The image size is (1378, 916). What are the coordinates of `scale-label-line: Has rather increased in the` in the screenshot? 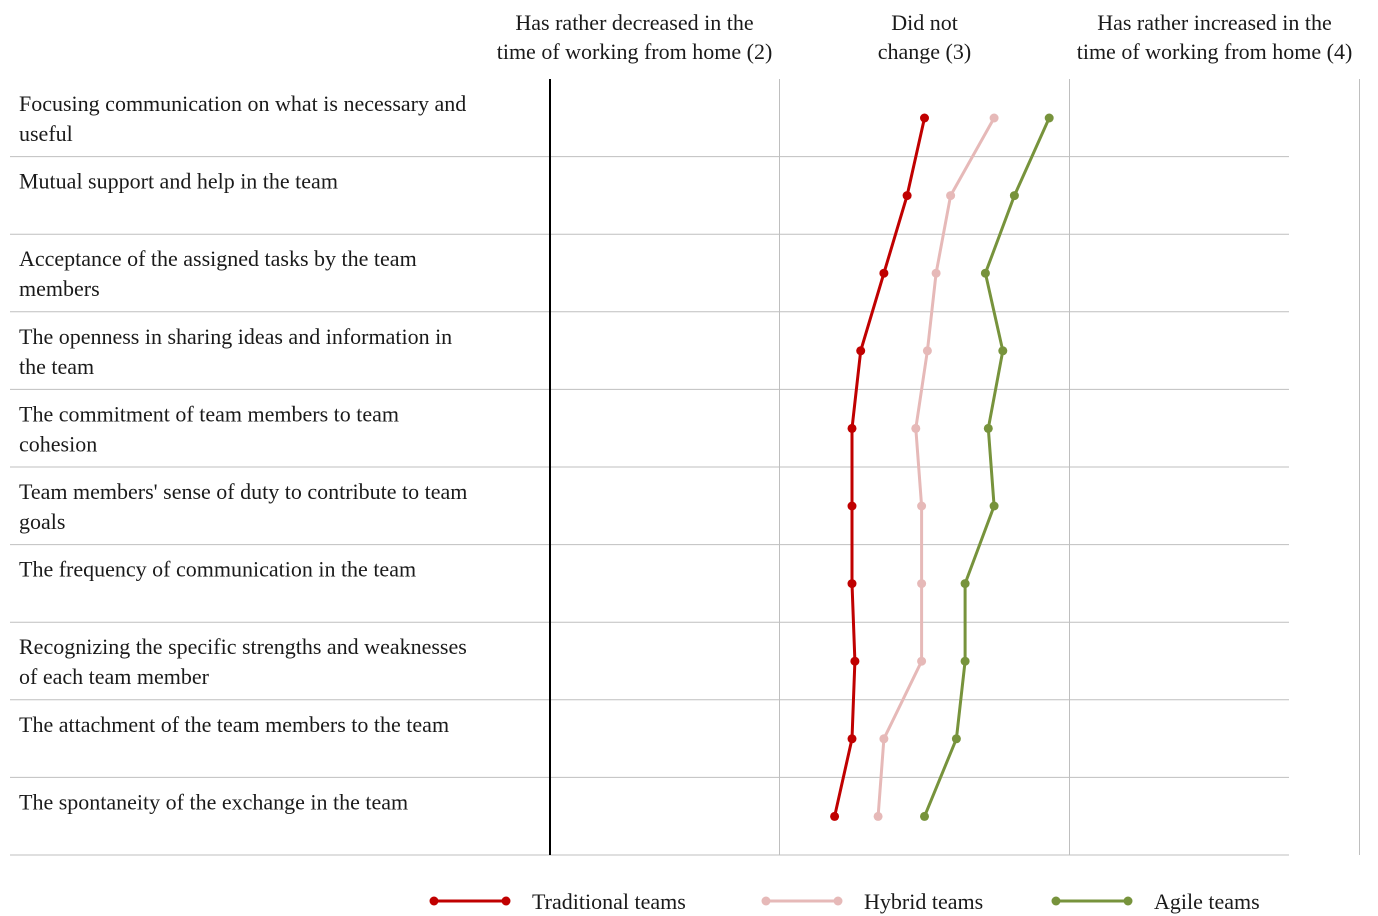 It's located at (1214, 22).